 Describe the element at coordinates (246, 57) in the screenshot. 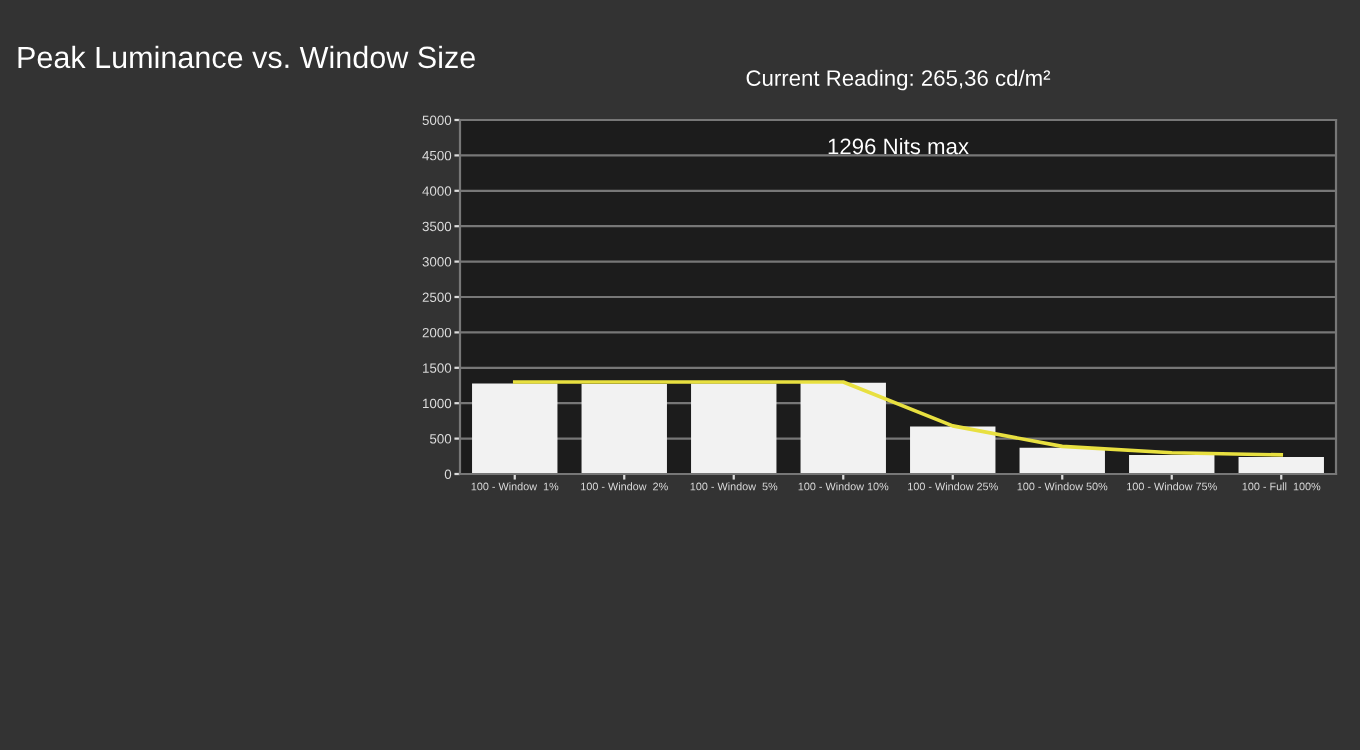

I see `chart-title: Peak Luminance vs. Window Size` at that location.